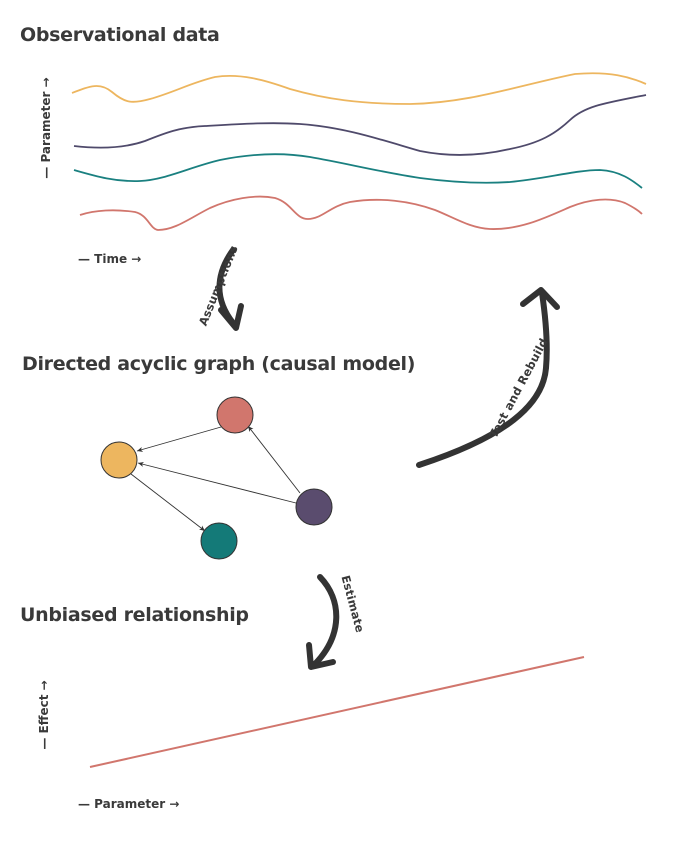 Image resolution: width=693 pixels, height=854 pixels. I want to click on test-and-rebuild-arrow-head, so click(540, 298).